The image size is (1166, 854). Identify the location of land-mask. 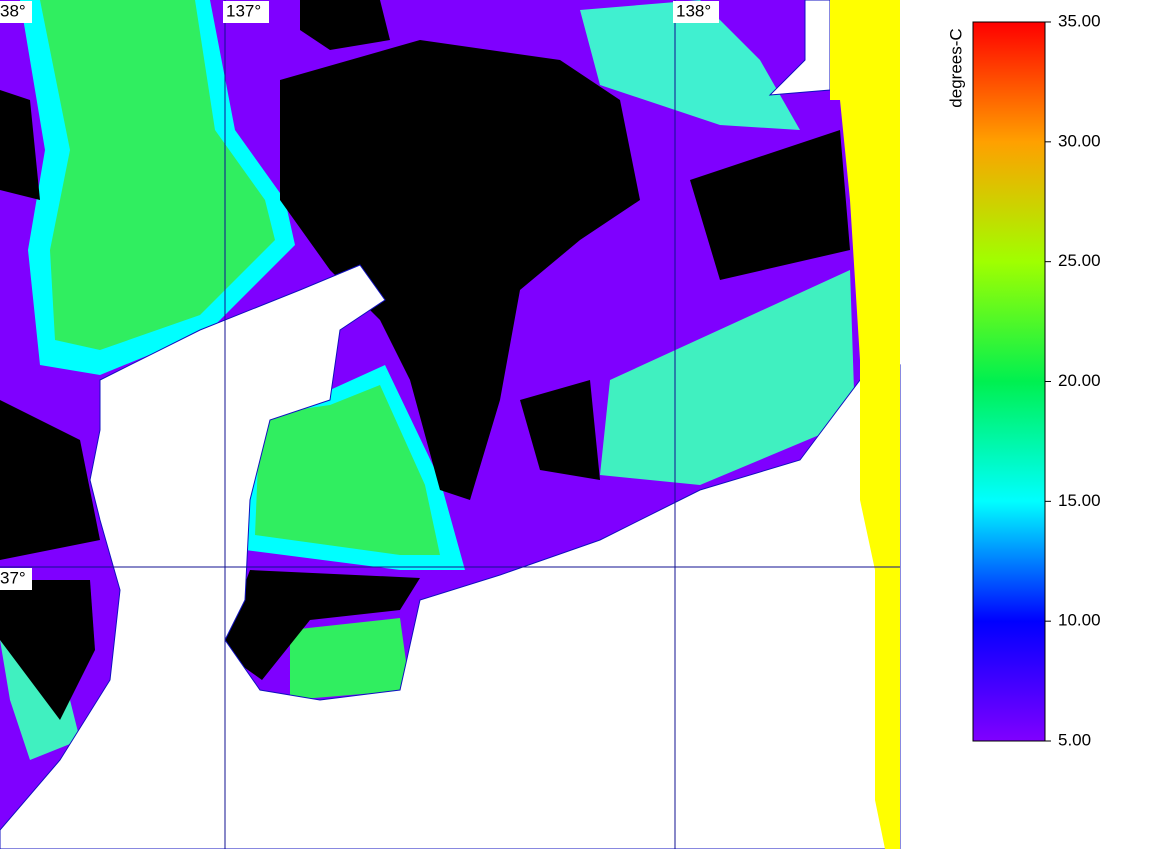
(865, 424).